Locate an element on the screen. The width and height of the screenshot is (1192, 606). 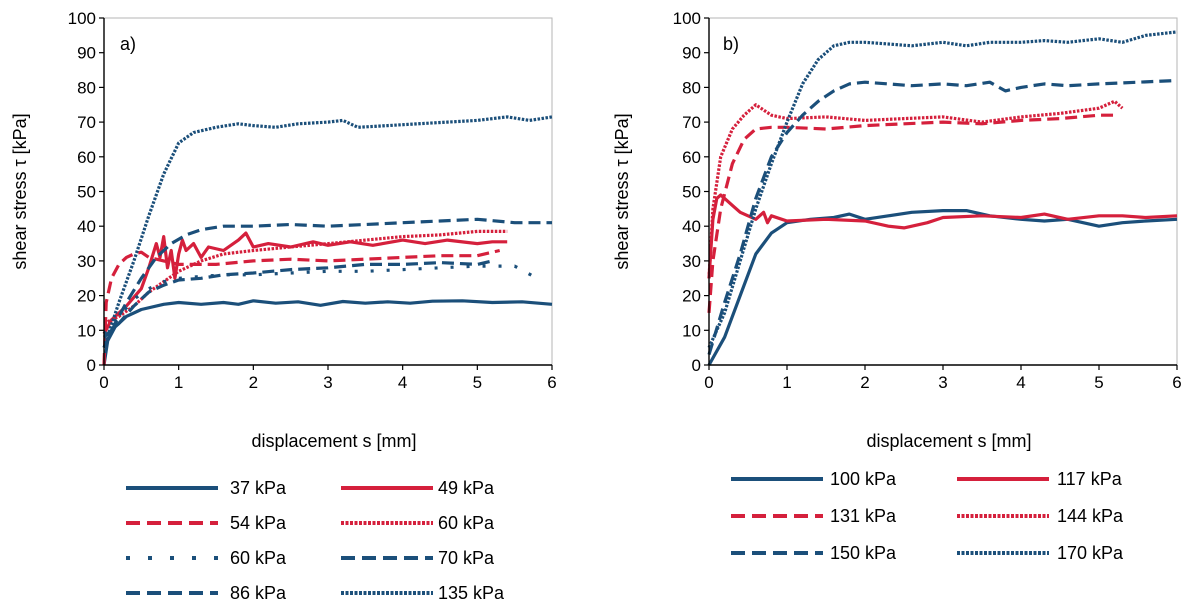
legend-entry: 150 kPa is located at coordinates (863, 553).